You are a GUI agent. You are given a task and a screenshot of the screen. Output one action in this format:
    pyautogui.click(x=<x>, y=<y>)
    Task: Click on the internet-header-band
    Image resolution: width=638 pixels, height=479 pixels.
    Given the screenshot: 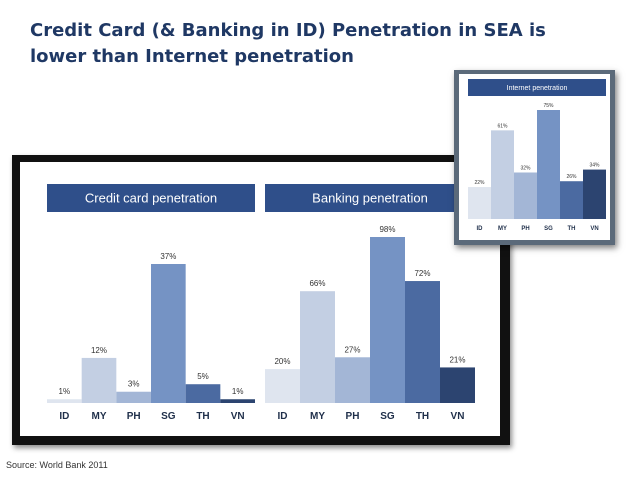 What is the action you would take?
    pyautogui.click(x=537, y=87)
    